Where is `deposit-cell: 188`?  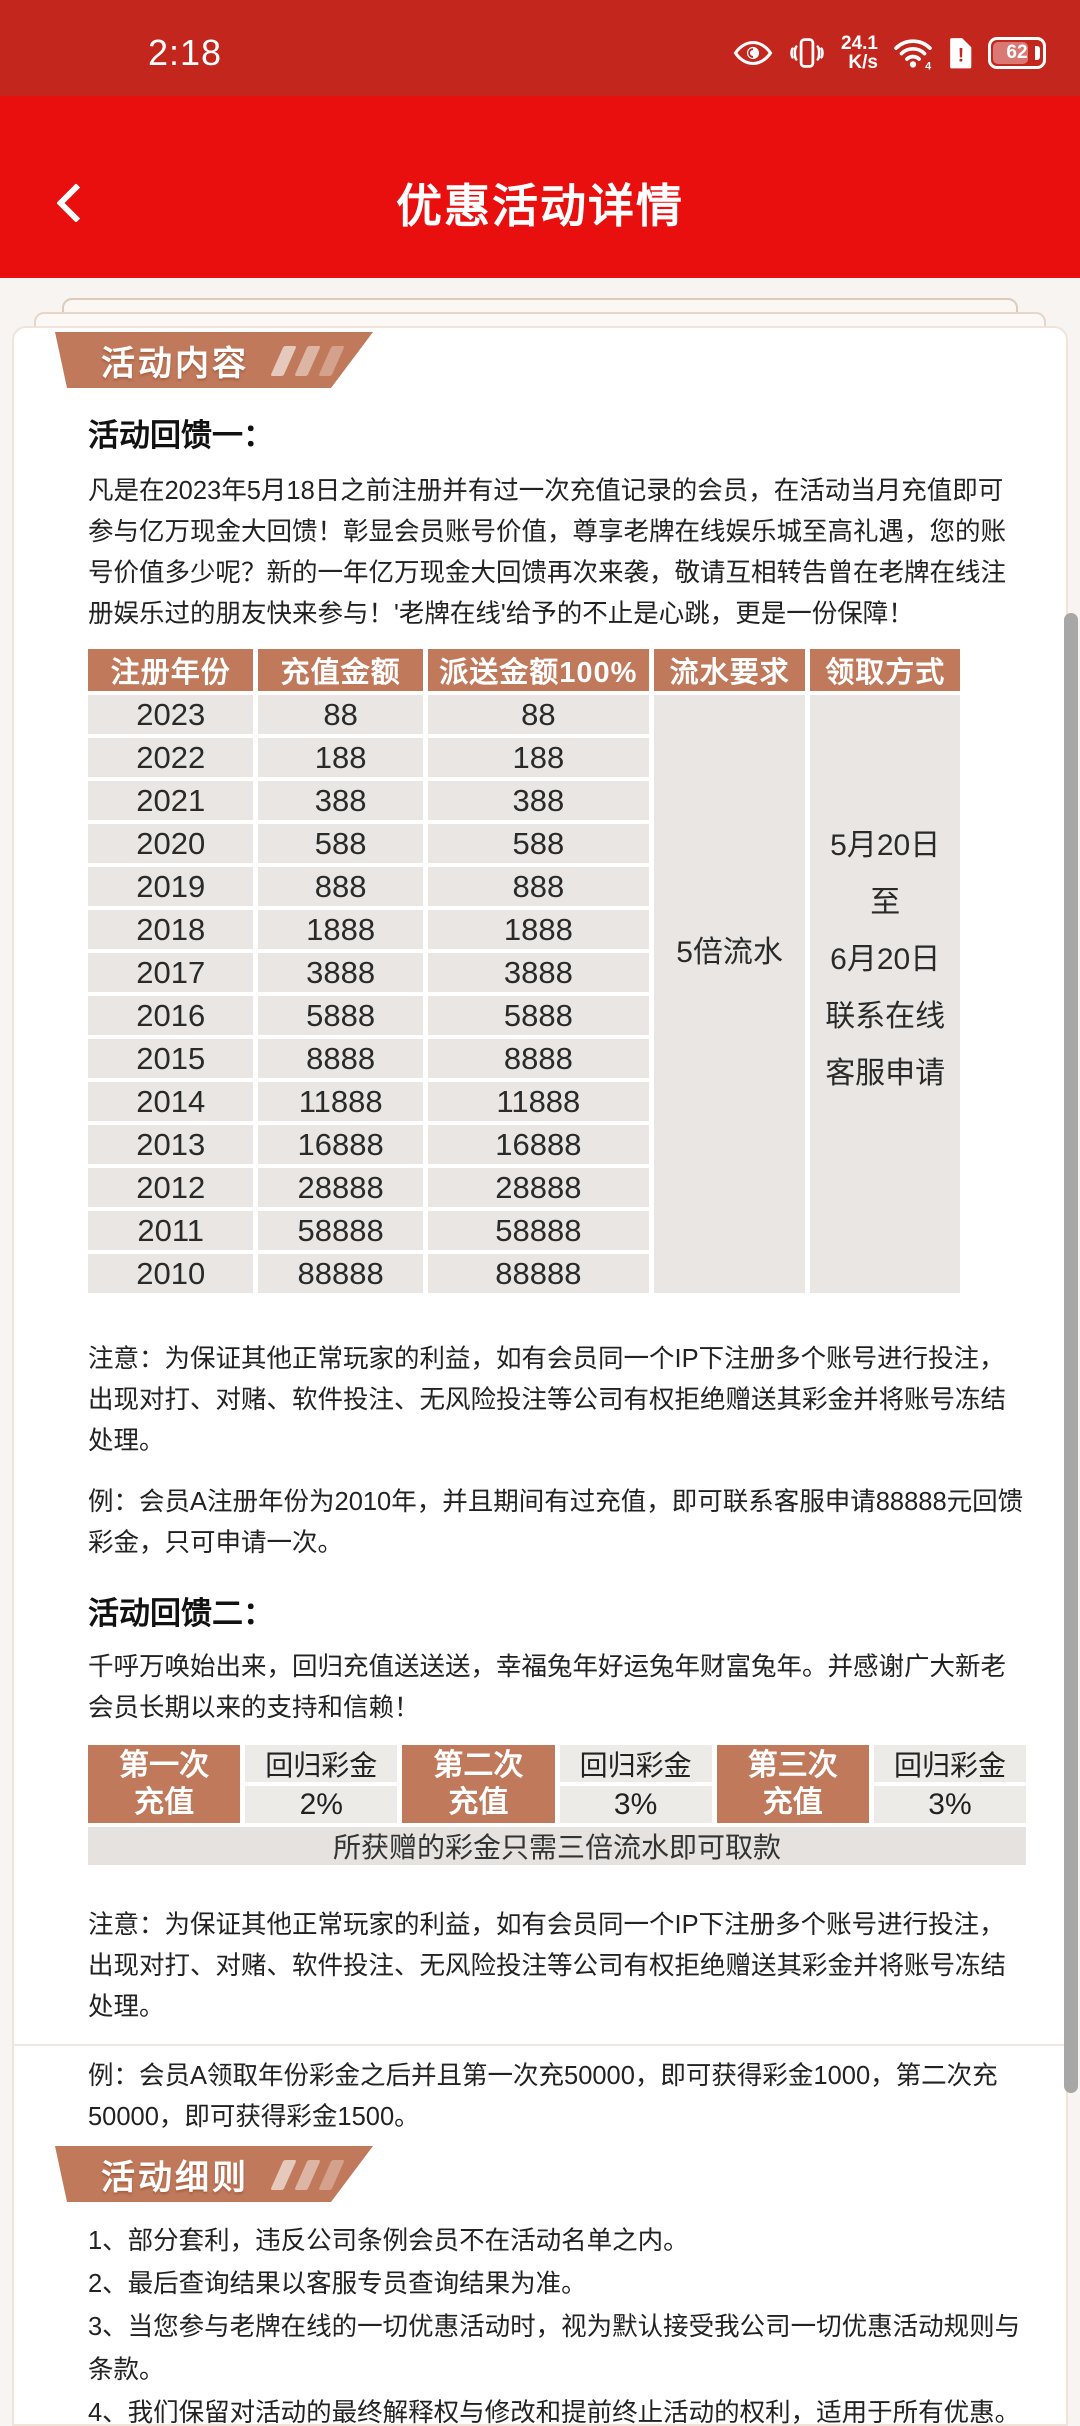
deposit-cell: 188 is located at coordinates (340, 757).